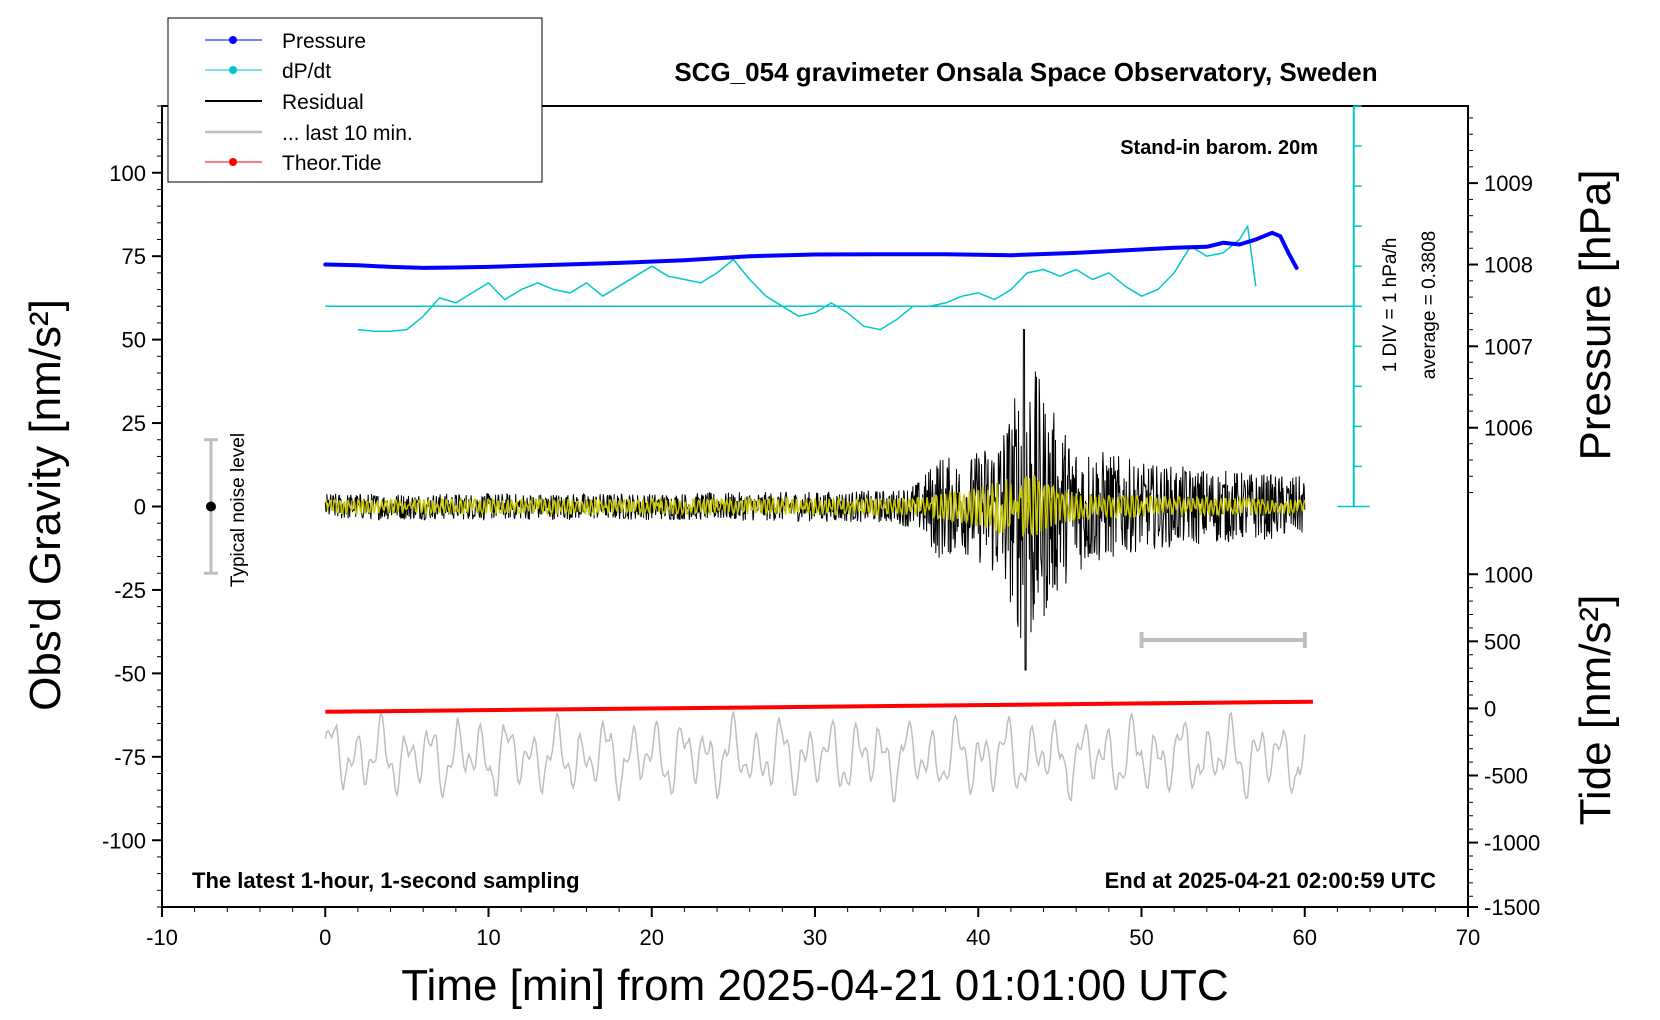 The image size is (1660, 1020). Describe the element at coordinates (134, 423) in the screenshot. I see `y-tick-label: 25` at that location.